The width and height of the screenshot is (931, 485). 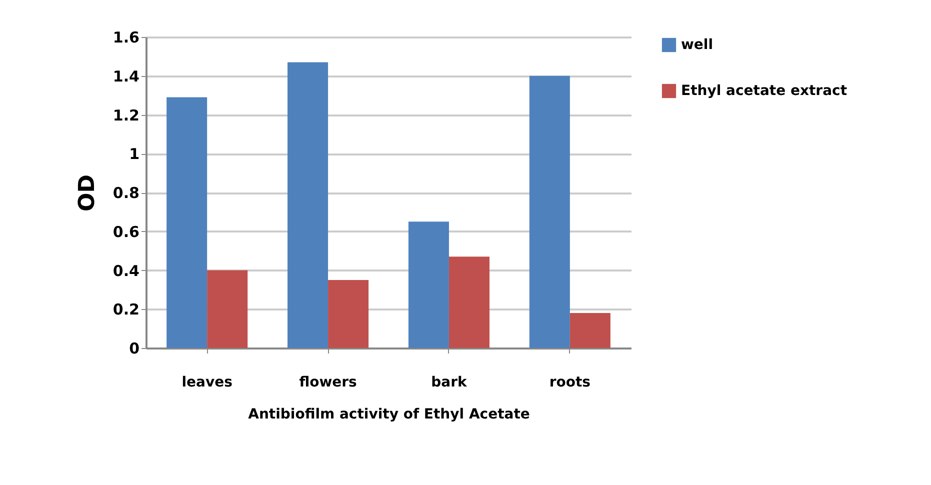 I want to click on y-tick-label: 0, so click(x=134, y=349).